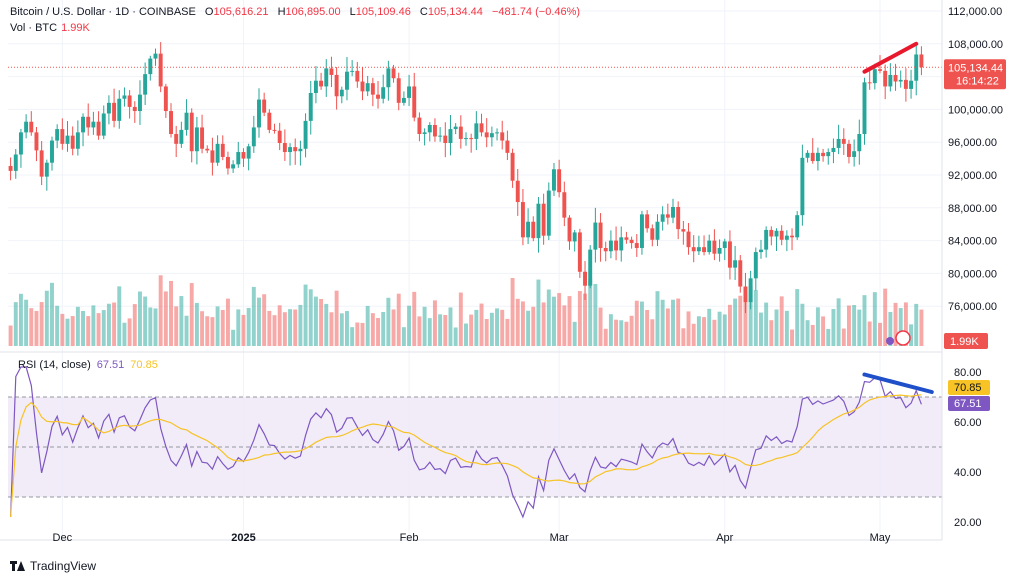 The width and height of the screenshot is (1024, 582). Describe the element at coordinates (968, 473) in the screenshot. I see `rsi-tick-label: 40.00` at that location.